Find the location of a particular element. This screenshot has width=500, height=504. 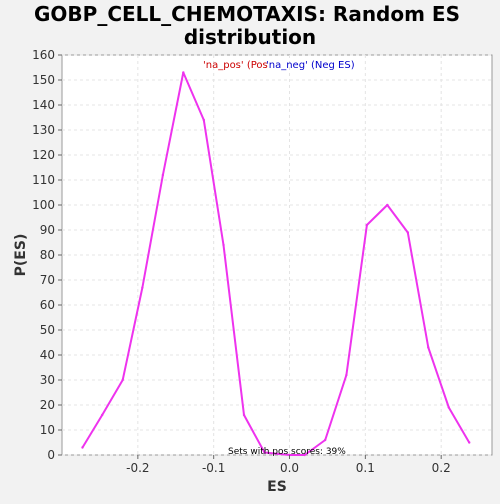

y-tick-label: 90 is located at coordinates (47, 230).